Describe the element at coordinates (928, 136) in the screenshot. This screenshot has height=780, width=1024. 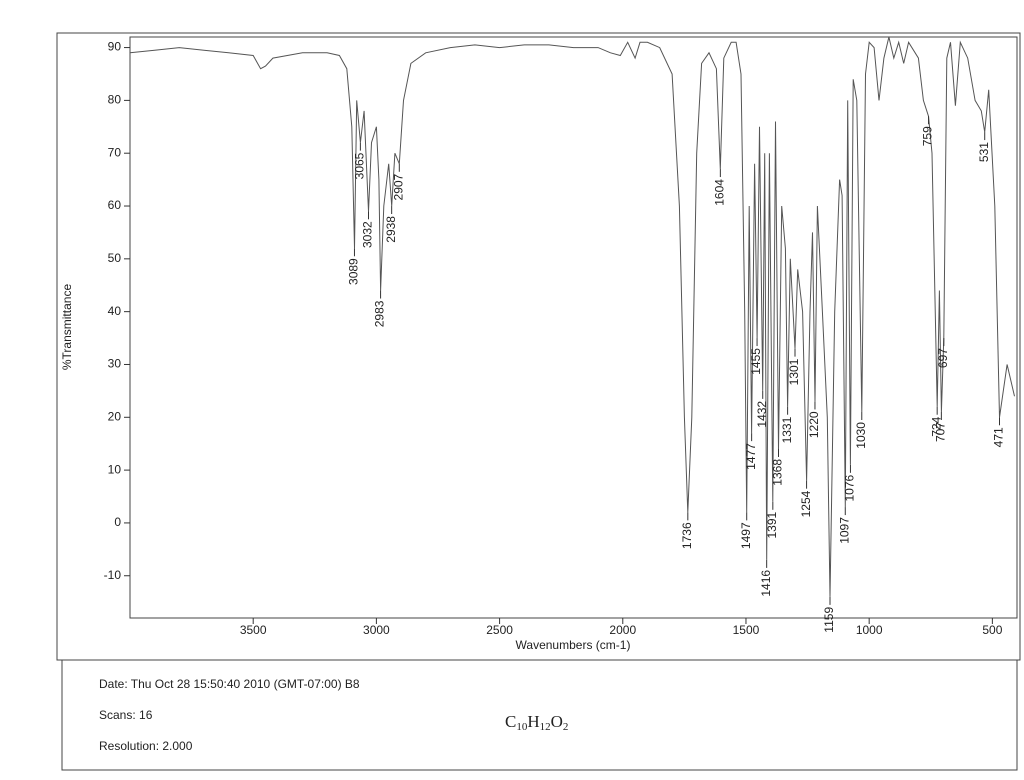
I see `peak-label: 759` at that location.